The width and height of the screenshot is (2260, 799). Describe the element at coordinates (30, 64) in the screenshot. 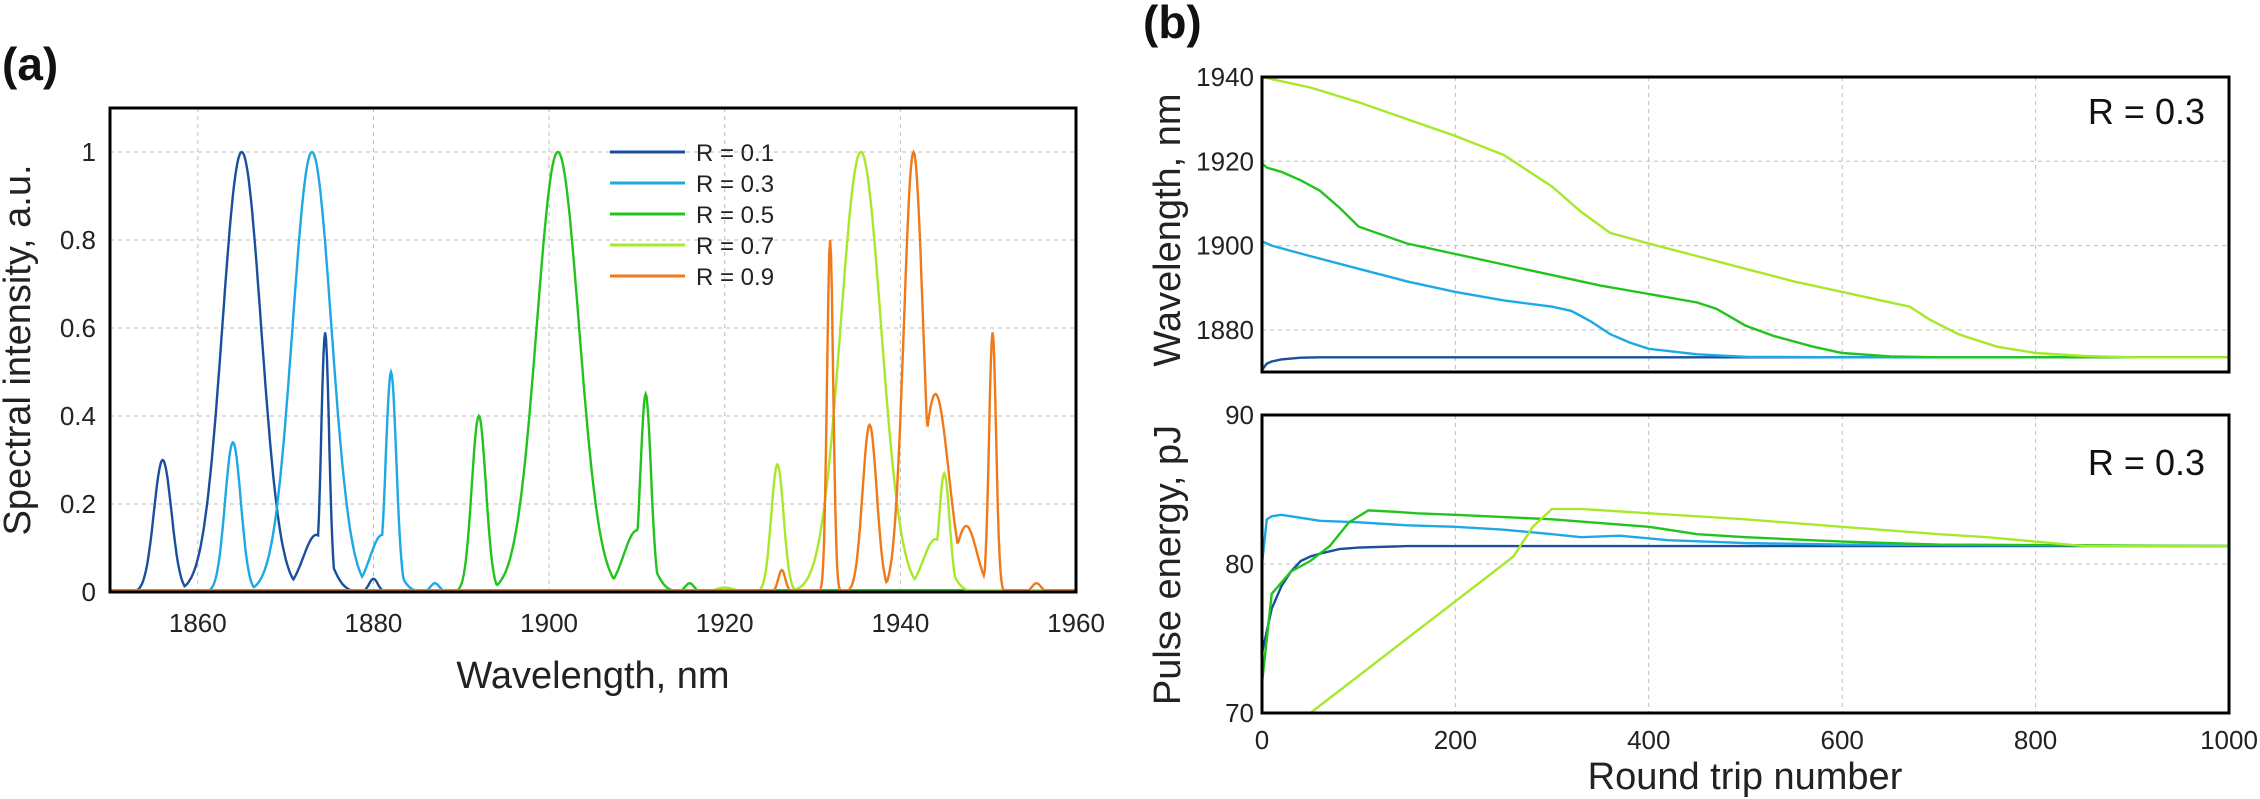

I see `panel-label-a: (a)` at that location.